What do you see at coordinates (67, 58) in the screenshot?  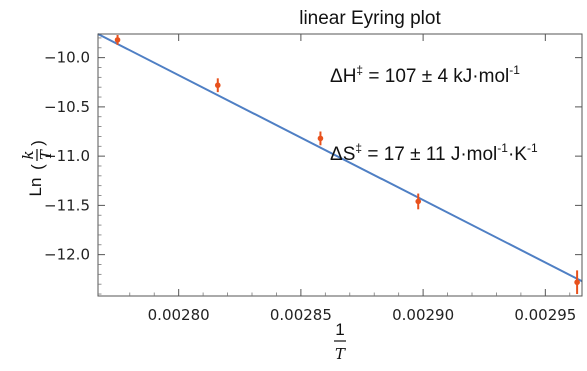 I see `y-tick-label: −10.0` at bounding box center [67, 58].